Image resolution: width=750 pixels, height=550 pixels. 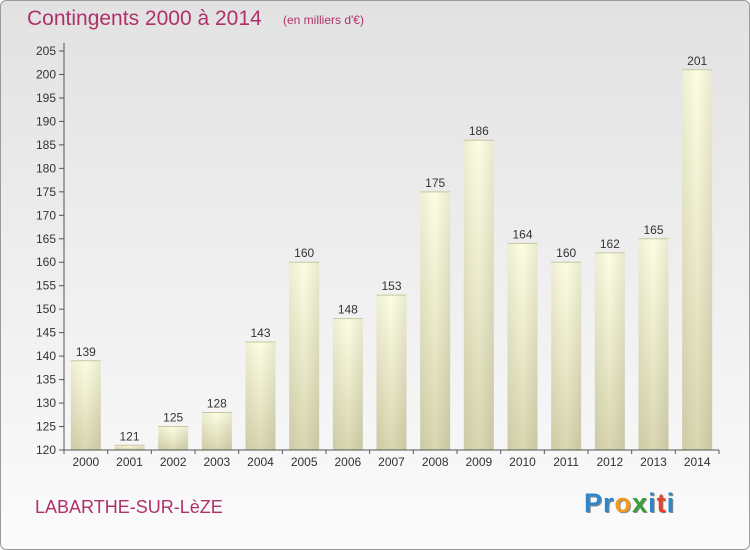 What do you see at coordinates (216, 462) in the screenshot?
I see `x-tick-label: 2003` at bounding box center [216, 462].